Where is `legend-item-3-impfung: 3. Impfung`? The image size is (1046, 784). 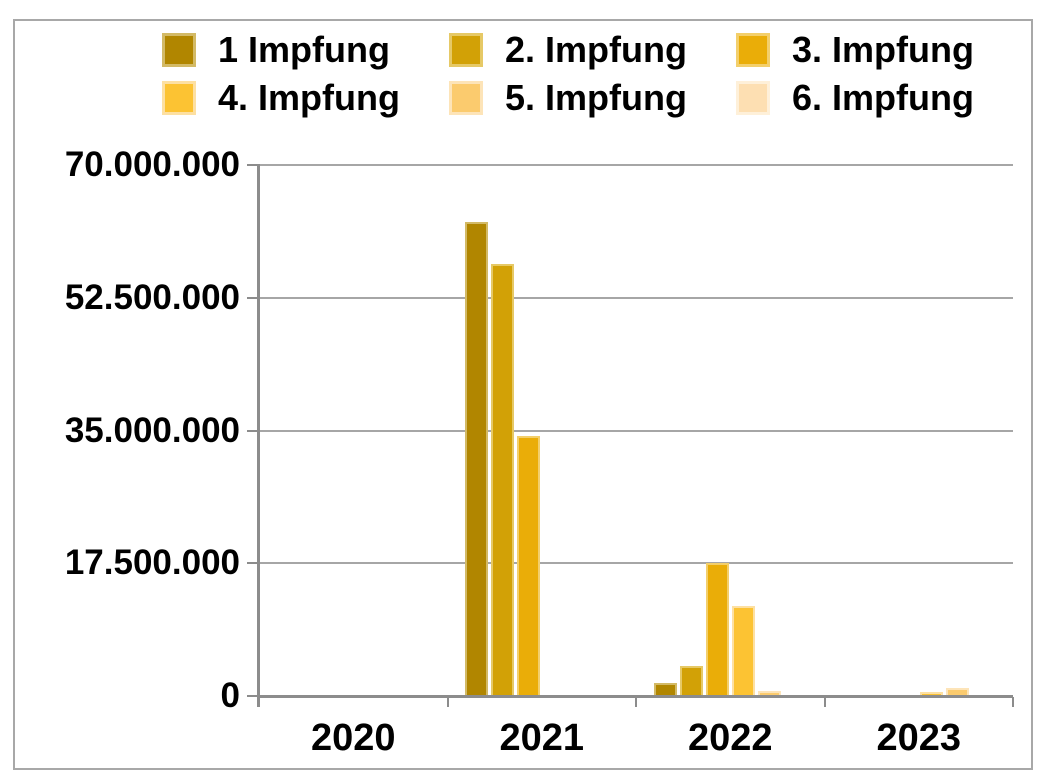
legend-item-3-impfung: 3. Impfung is located at coordinates (879, 50).